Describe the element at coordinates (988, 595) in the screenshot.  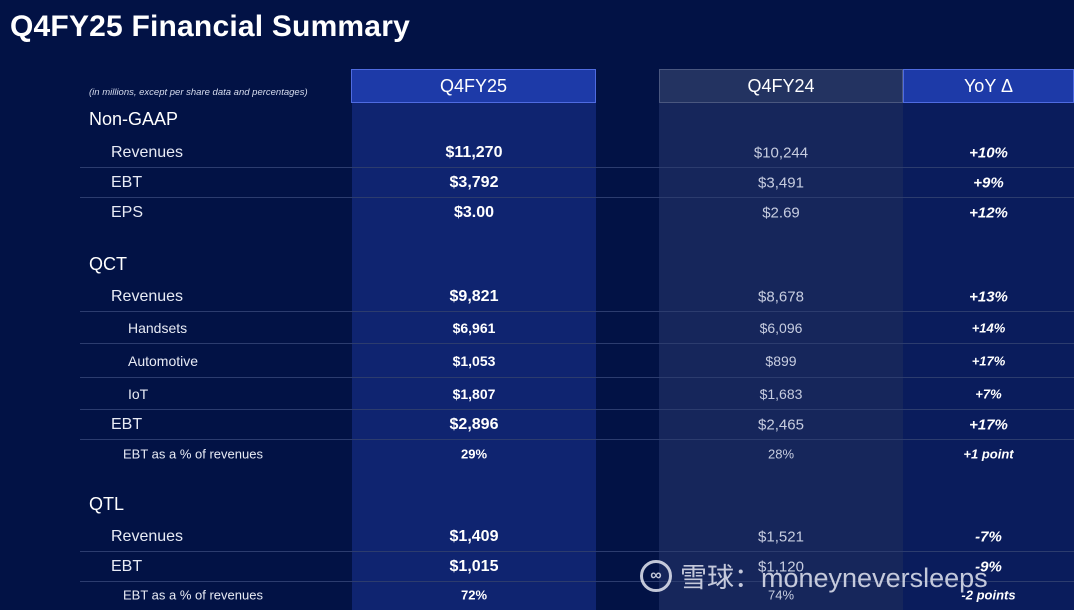
I see `value-yoy: -2 points` at that location.